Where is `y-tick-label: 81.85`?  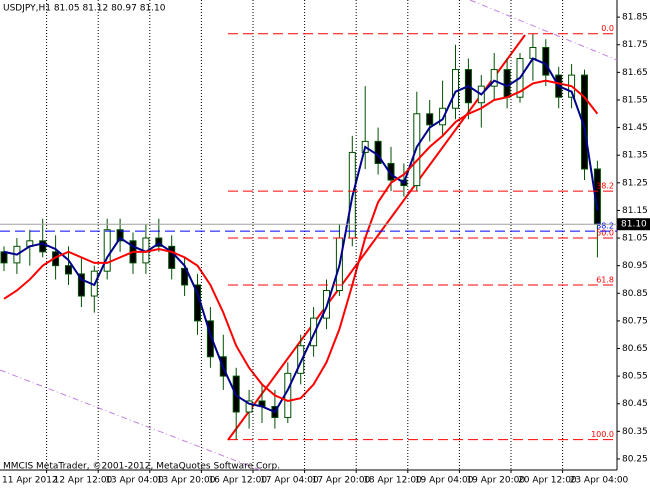
y-tick-label: 81.85 is located at coordinates (635, 18).